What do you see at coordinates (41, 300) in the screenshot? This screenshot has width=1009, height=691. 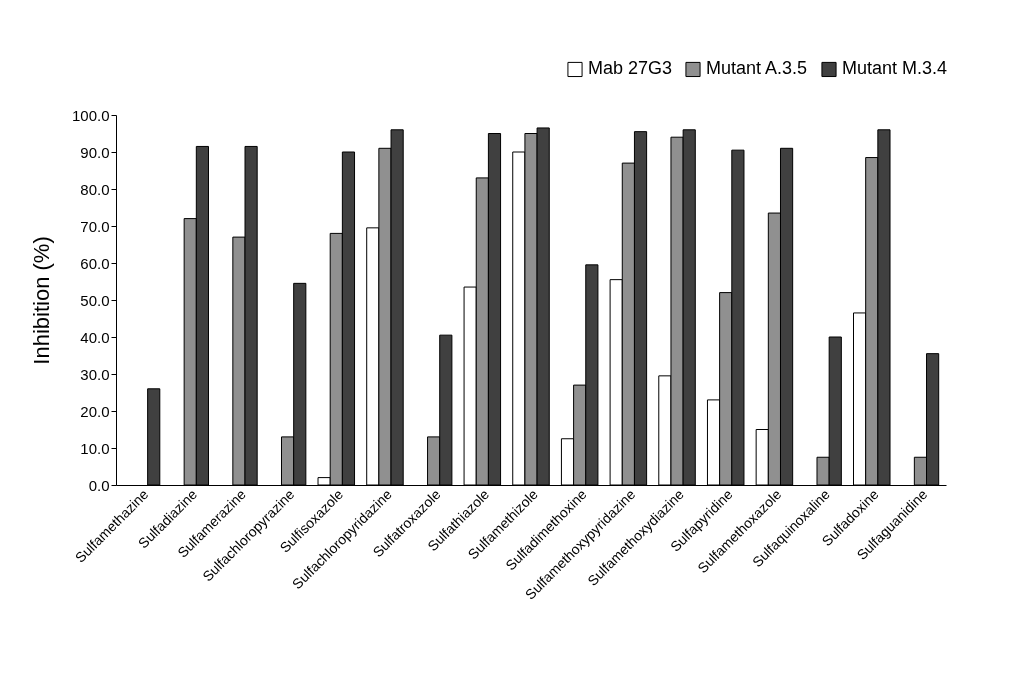 I see `y-axis-title: Inhibition (%)` at bounding box center [41, 300].